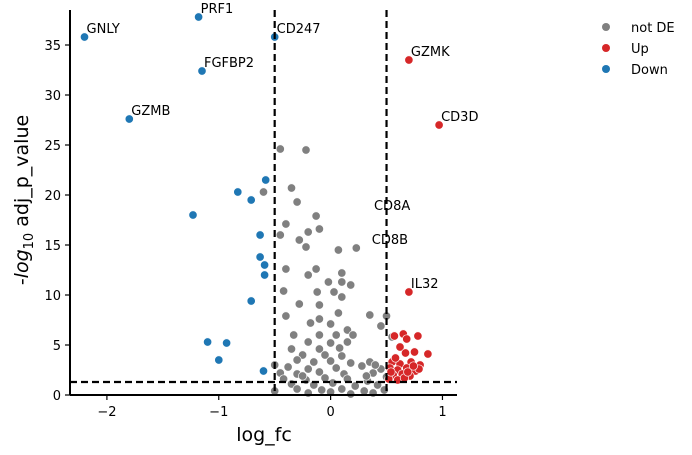 Image resolution: width=692 pixels, height=455 pixels. What do you see at coordinates (625, 49) in the screenshot?
I see `legend-item: Up` at bounding box center [625, 49].